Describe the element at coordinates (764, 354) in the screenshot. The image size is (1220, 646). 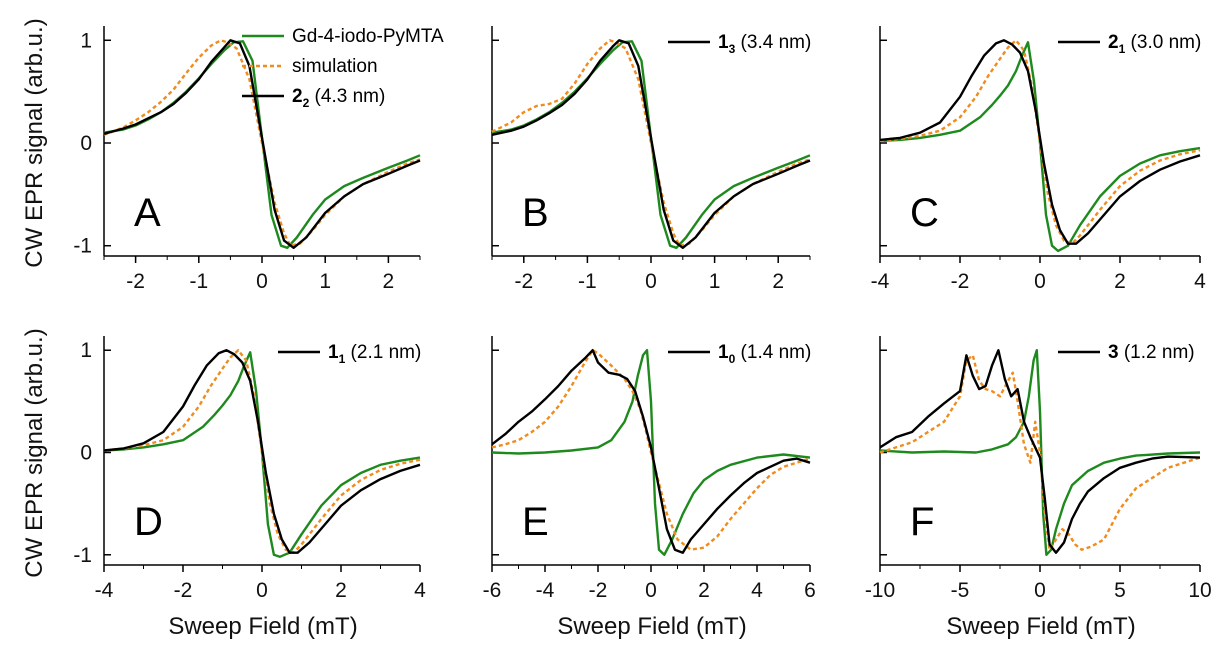
I see `legend-label-sample: 10 (1.4 nm)` at that location.